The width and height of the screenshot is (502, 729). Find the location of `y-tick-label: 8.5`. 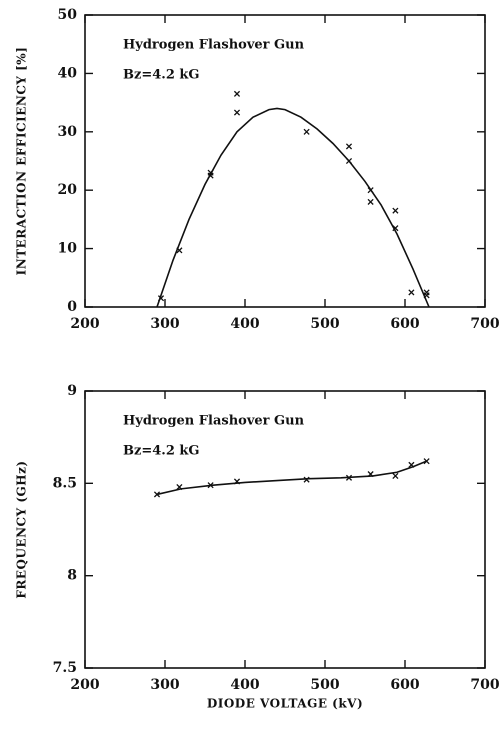

y-tick-label: 8.5 is located at coordinates (65, 483).